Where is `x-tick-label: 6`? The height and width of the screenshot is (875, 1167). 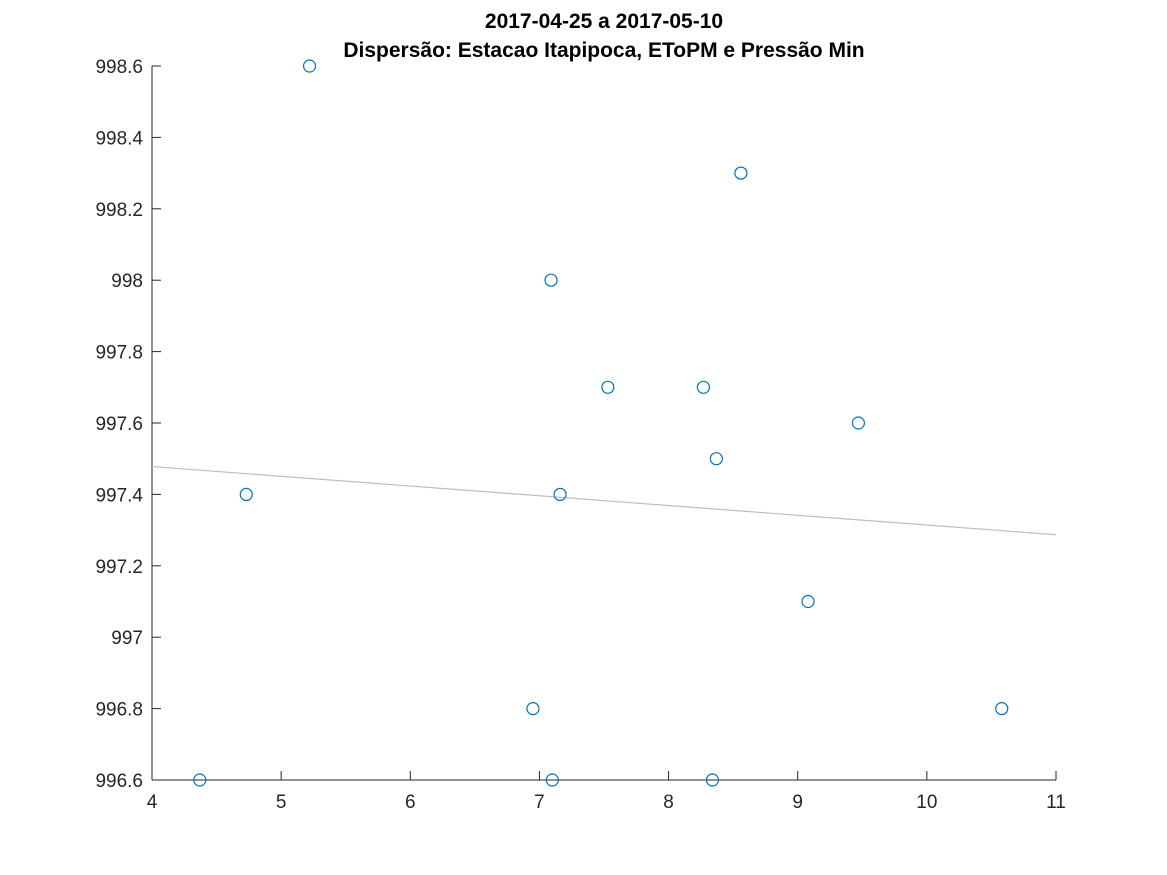 x-tick-label: 6 is located at coordinates (410, 802).